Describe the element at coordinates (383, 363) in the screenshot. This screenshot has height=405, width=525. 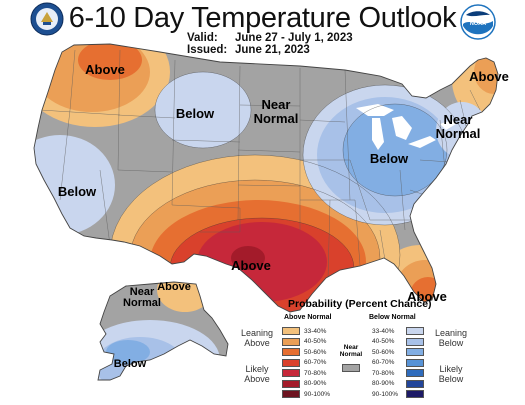
I see `legend-below-range: 60-70%` at that location.